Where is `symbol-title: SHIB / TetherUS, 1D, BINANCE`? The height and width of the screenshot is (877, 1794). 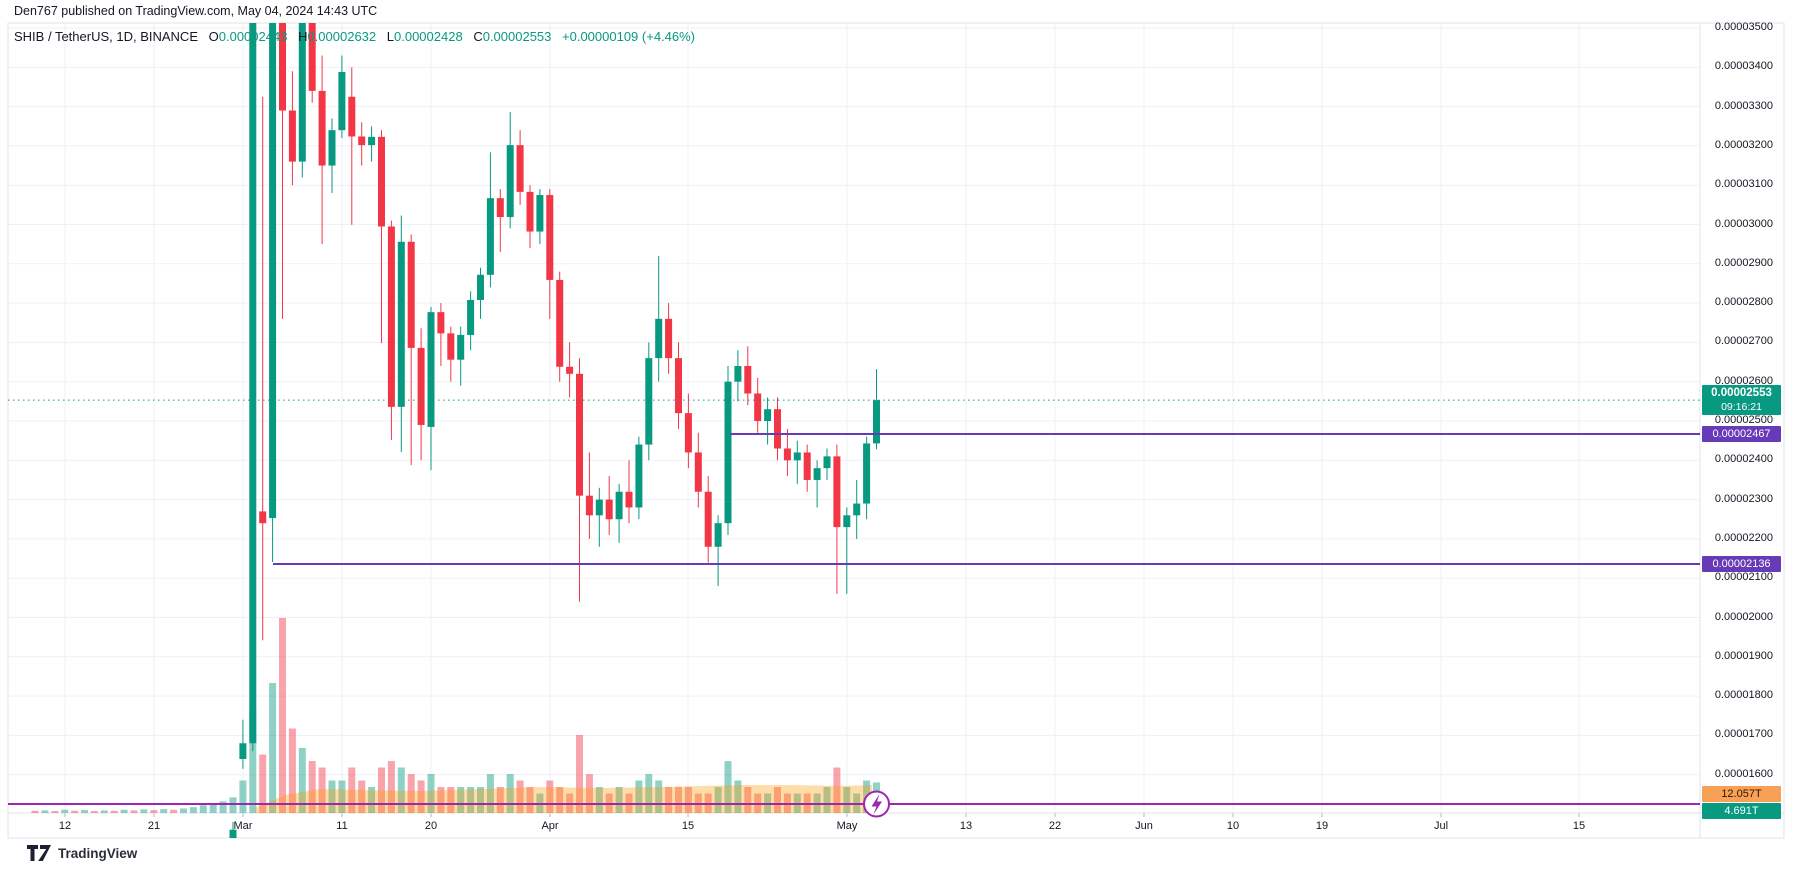 symbol-title: SHIB / TetherUS, 1D, BINANCE is located at coordinates (106, 36).